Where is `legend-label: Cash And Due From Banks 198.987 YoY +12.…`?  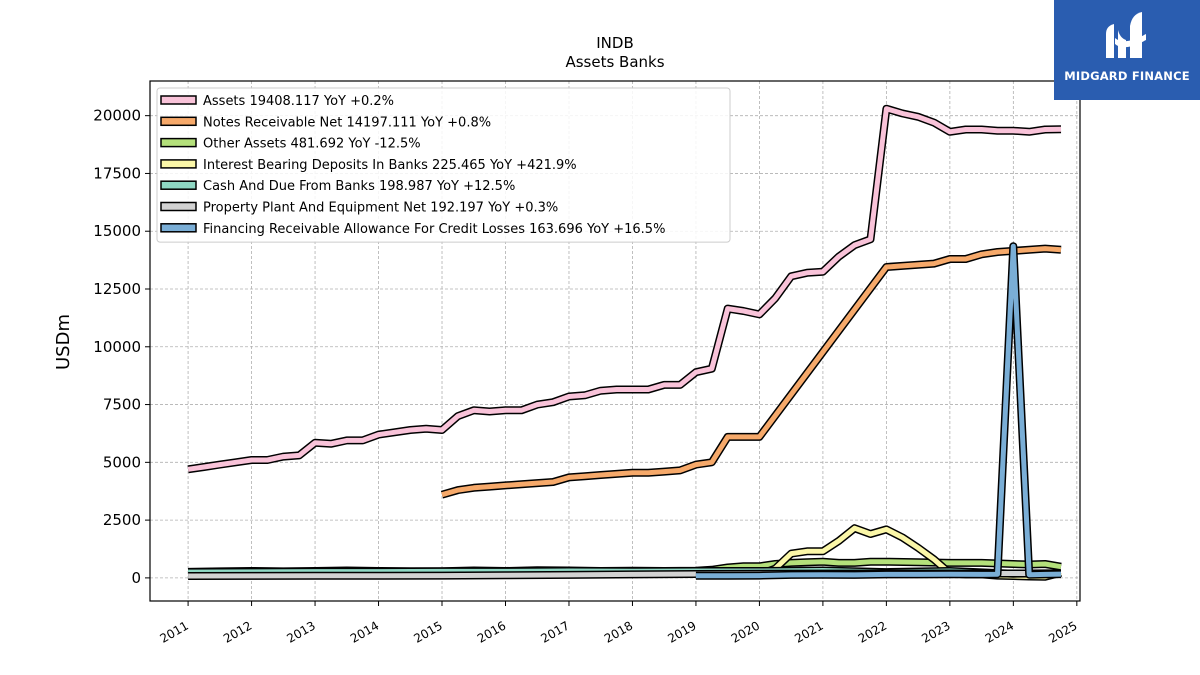 legend-label: Cash And Due From Banks 198.987 YoY +12.… is located at coordinates (359, 186).